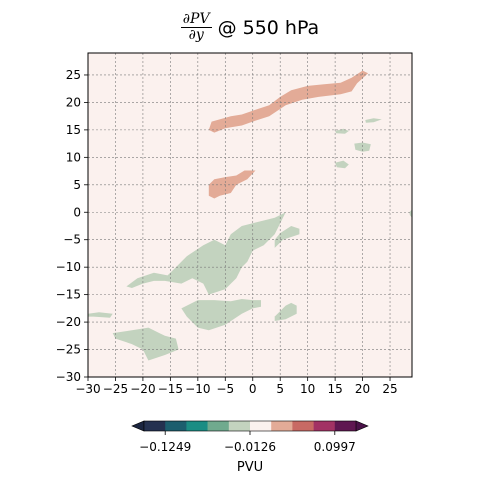  What do you see at coordinates (307, 389) in the screenshot?
I see `x-tick-label: 10` at bounding box center [307, 389].